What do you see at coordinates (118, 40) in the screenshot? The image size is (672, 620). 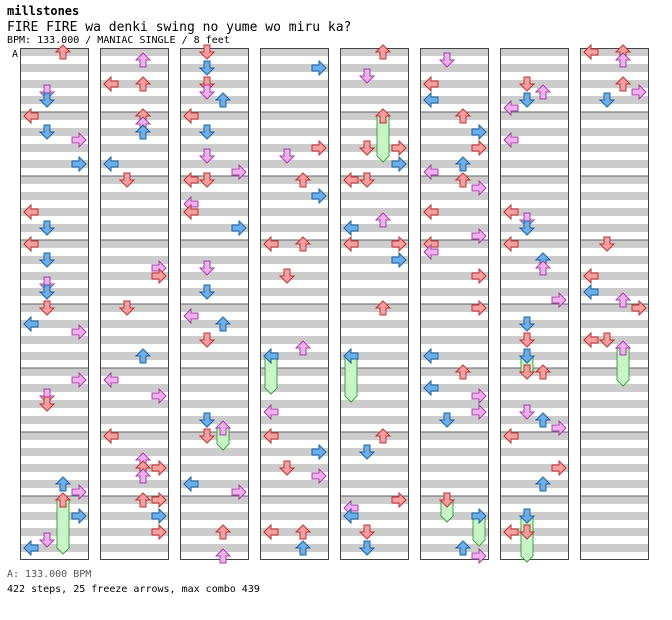 I see `chart-meta: BPM: 133.000 / MANIAC SINGLE / 8 feet` at bounding box center [118, 40].